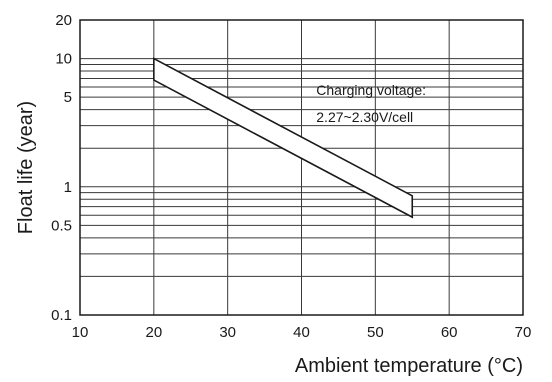 The image size is (552, 382). I want to click on annotation-text: Charging voltage:, so click(371, 90).